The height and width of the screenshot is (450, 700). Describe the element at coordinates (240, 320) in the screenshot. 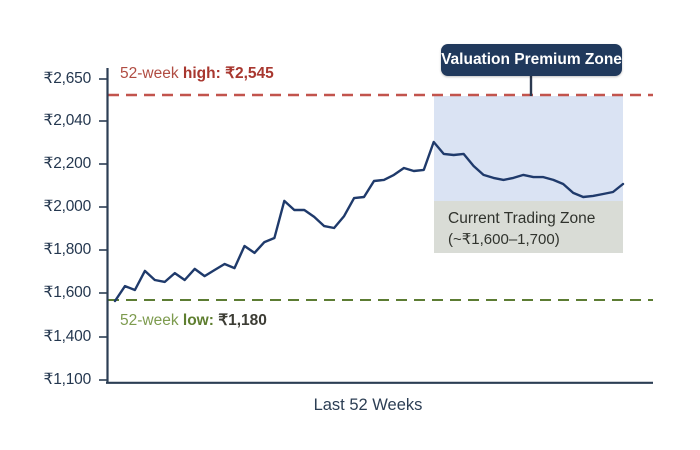

I see `low-annotation-value: ₹1,180` at that location.